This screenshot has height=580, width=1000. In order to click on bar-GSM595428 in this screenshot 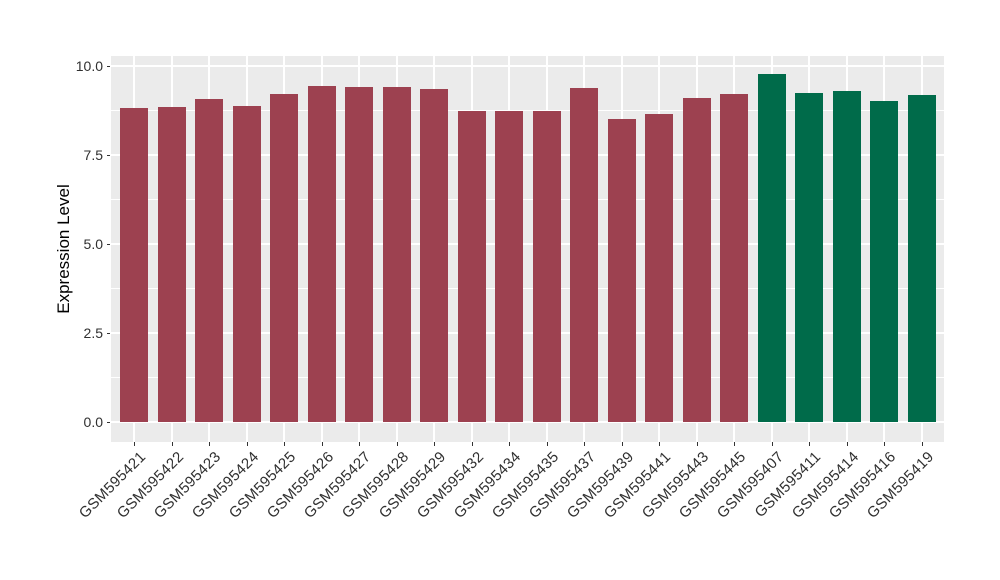, I will do `click(396, 254)`.